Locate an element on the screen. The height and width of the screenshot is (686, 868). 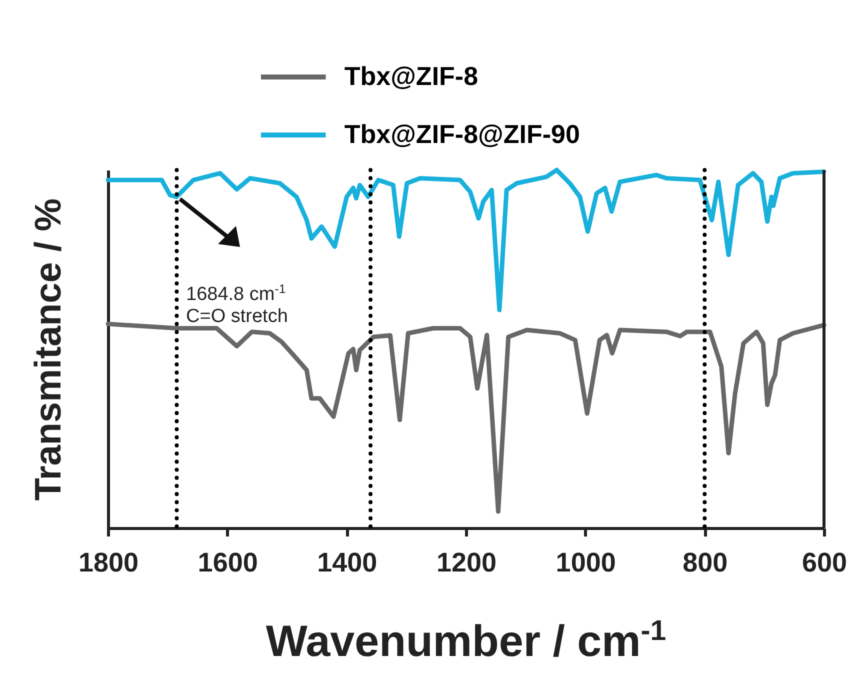
x-tick-label: 800 is located at coordinates (705, 563).